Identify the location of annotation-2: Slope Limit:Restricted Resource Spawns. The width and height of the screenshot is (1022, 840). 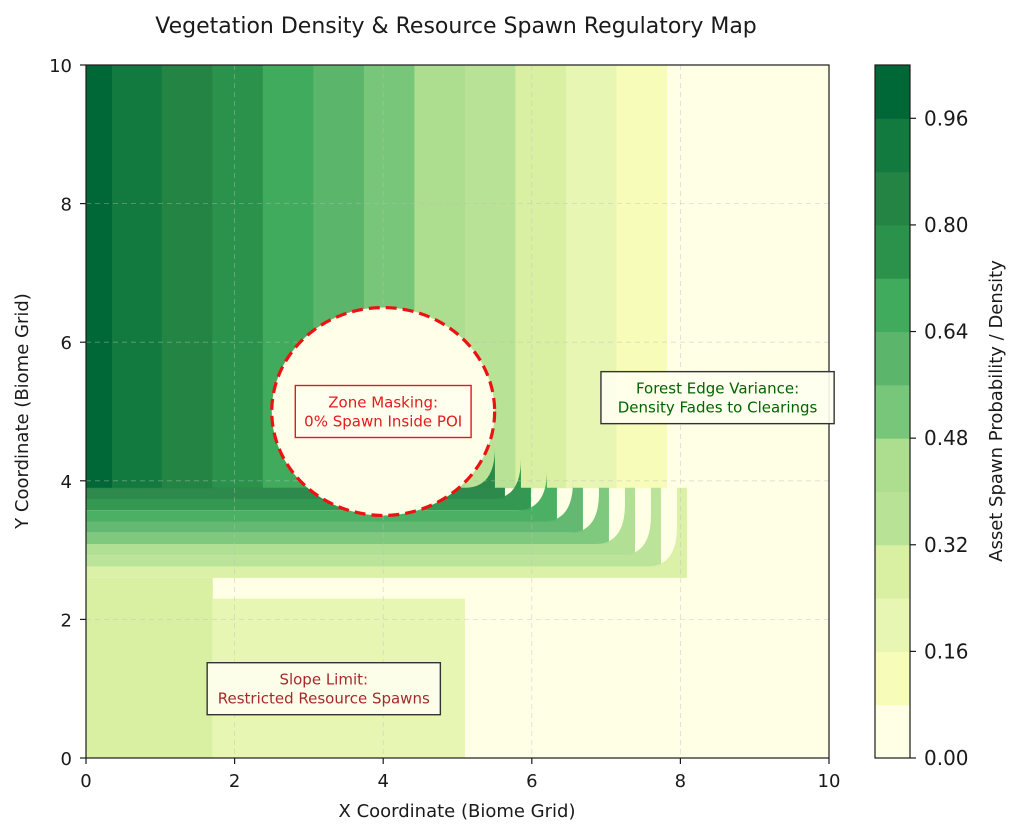
(324, 689).